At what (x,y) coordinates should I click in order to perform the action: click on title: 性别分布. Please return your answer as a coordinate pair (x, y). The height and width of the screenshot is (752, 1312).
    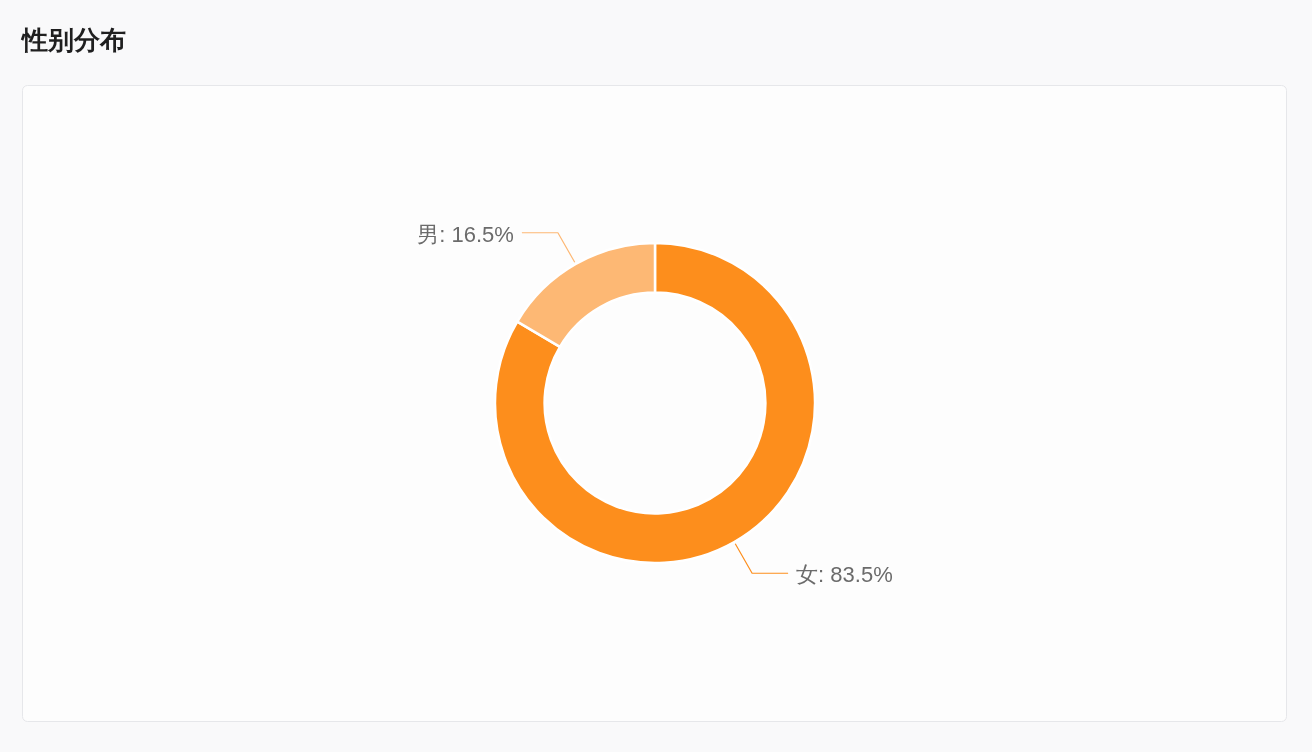
    Looking at the image, I should click on (74, 40).